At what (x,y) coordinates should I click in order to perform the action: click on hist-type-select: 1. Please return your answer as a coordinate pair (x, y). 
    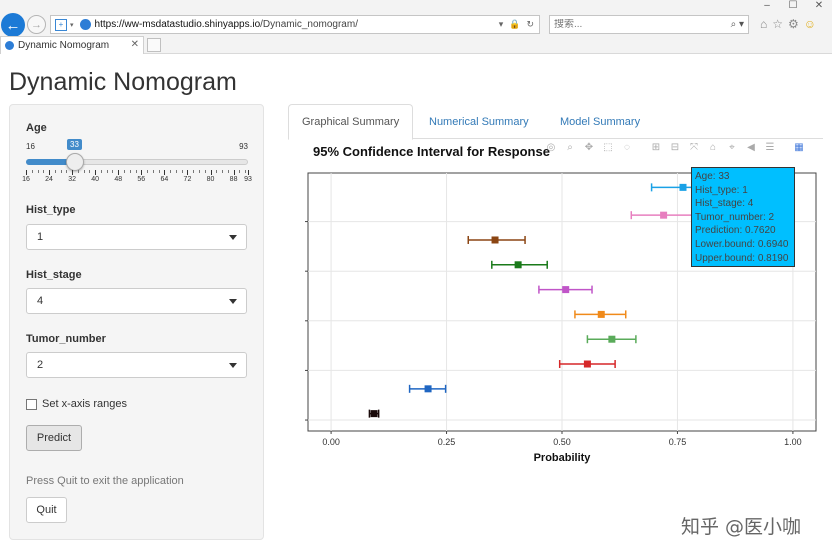
    Looking at the image, I should click on (136, 237).